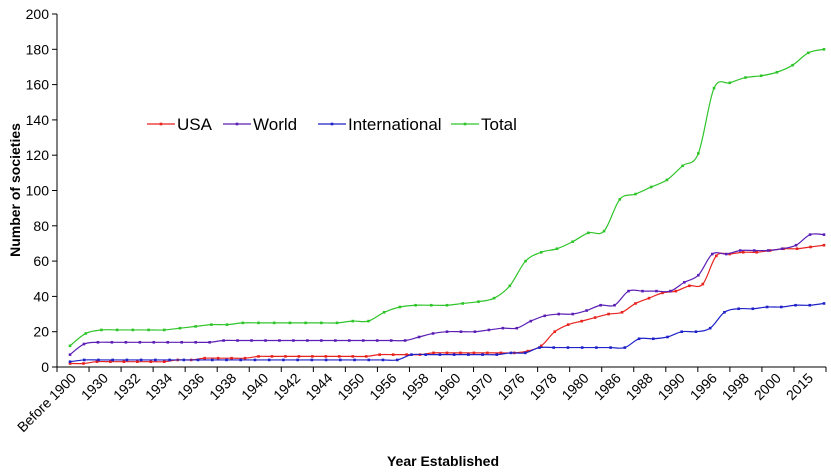  I want to click on legend-item-usa: USA, so click(180, 124).